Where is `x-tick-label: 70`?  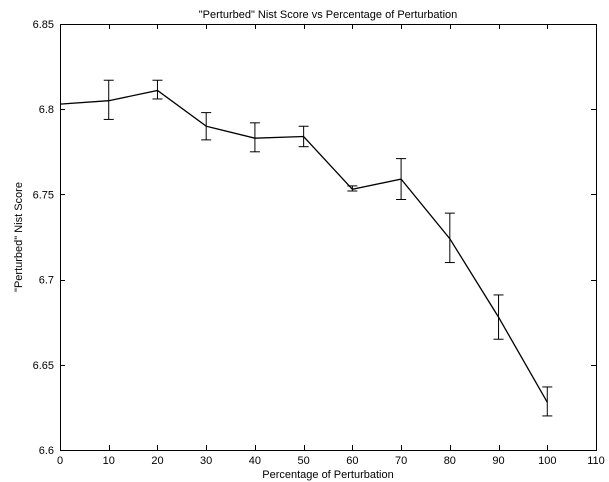
x-tick-label: 70 is located at coordinates (401, 461).